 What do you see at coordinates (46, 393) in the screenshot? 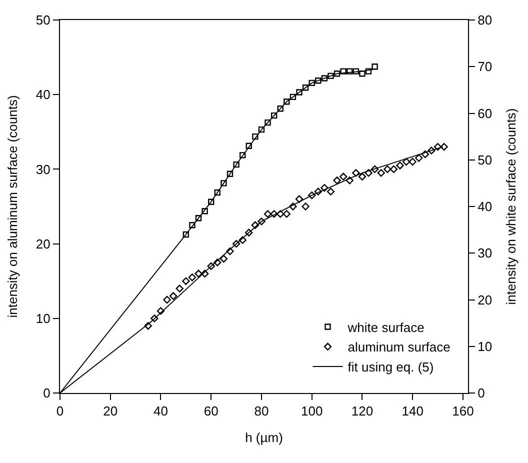
I see `y-tick-label: 0` at bounding box center [46, 393].